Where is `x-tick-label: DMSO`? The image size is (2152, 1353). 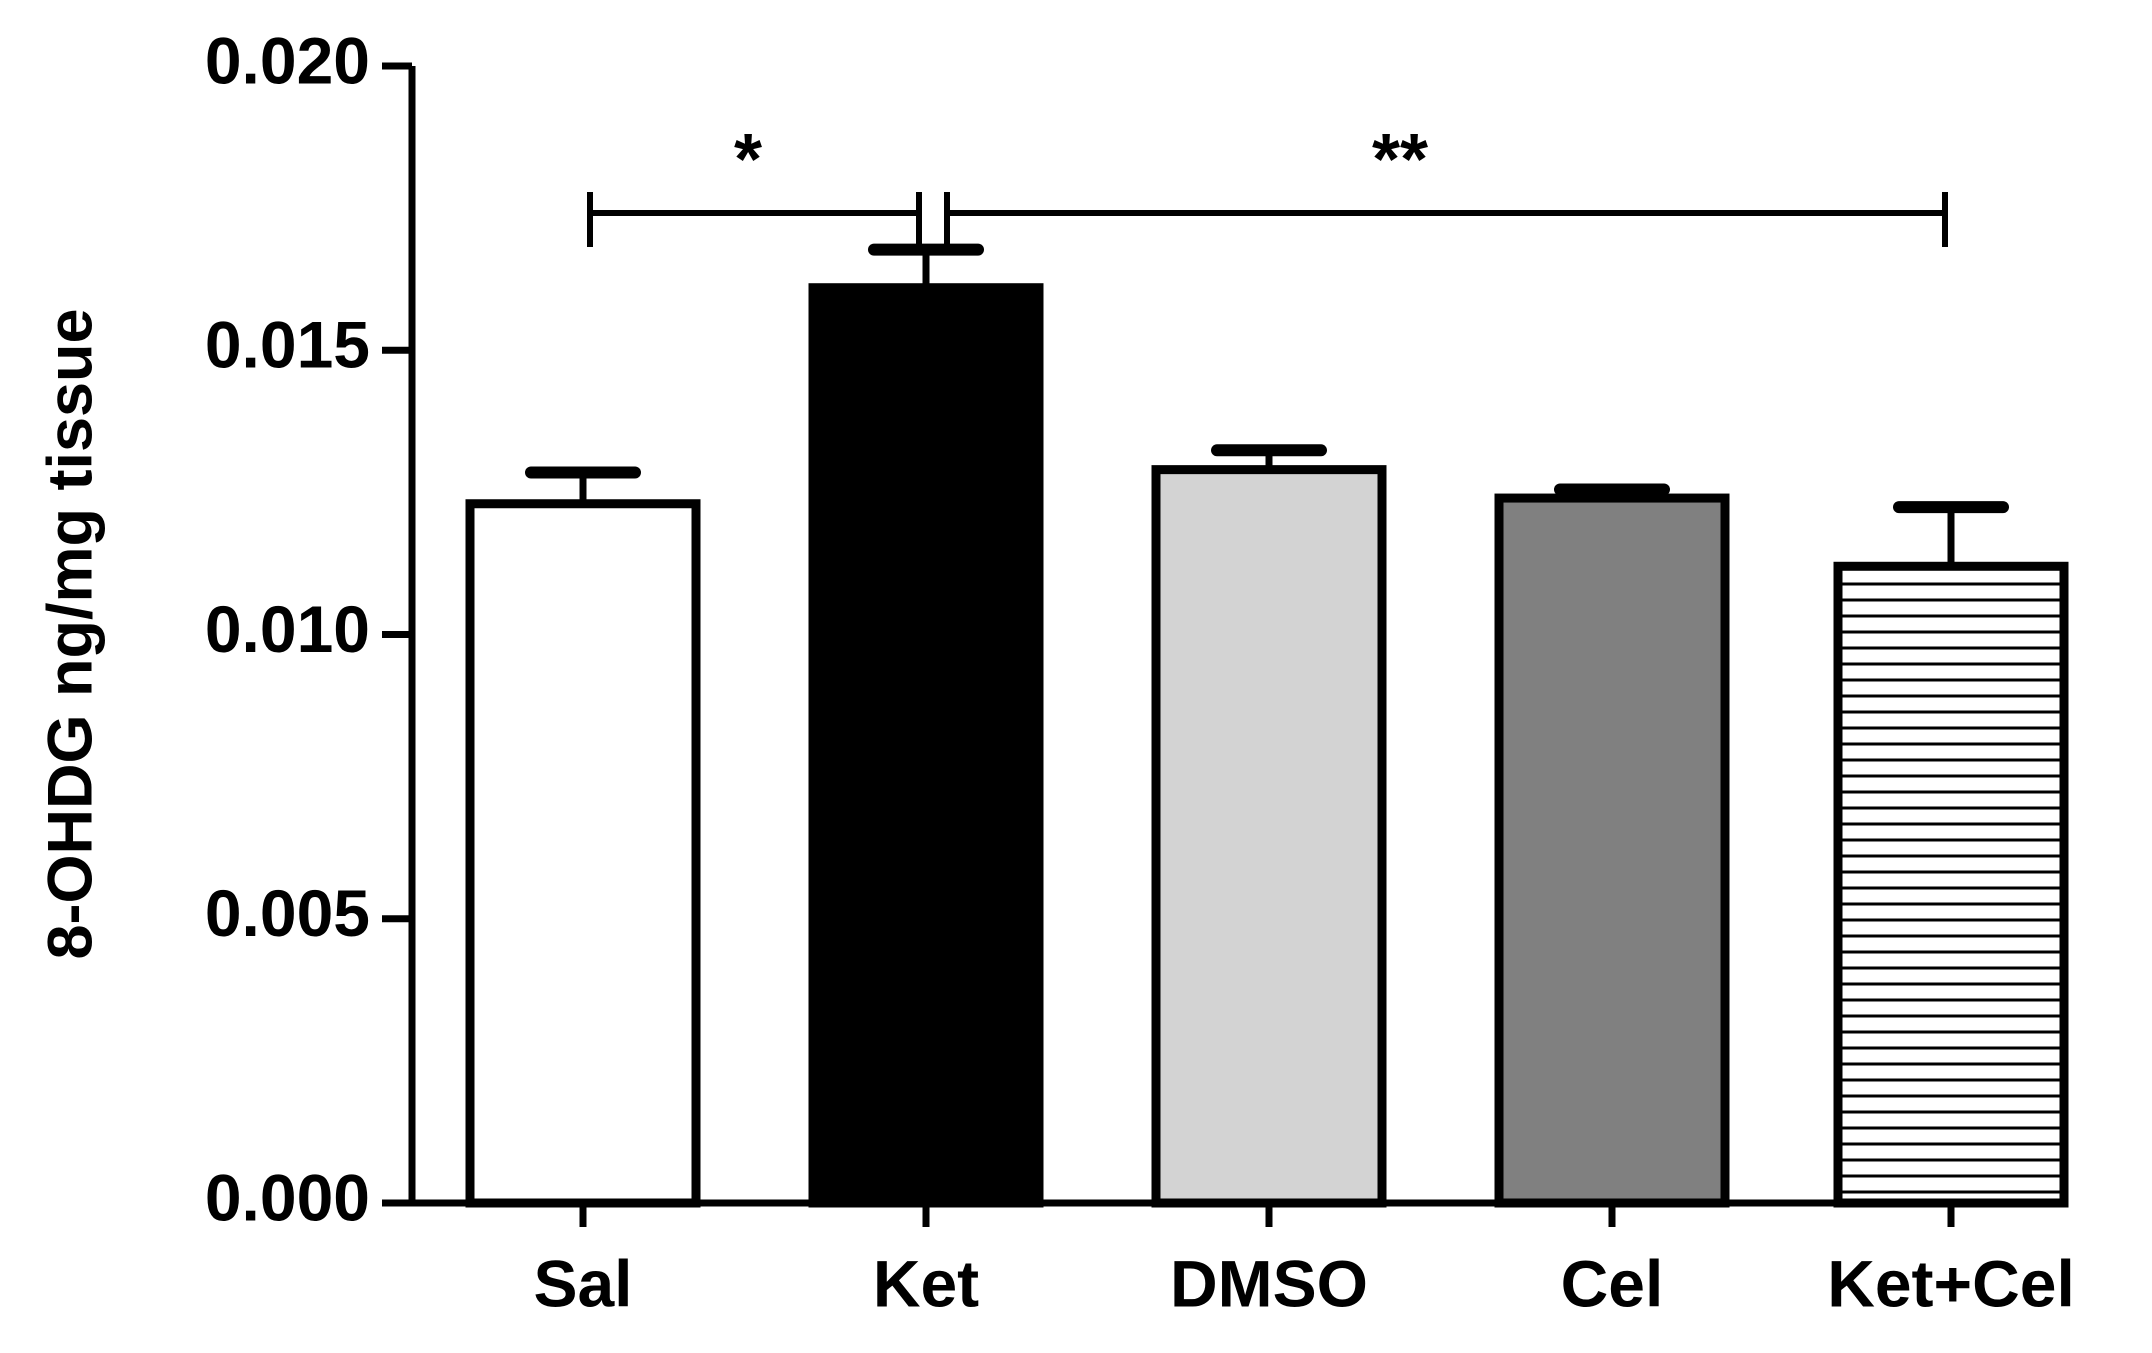
x-tick-label: DMSO is located at coordinates (1269, 1283).